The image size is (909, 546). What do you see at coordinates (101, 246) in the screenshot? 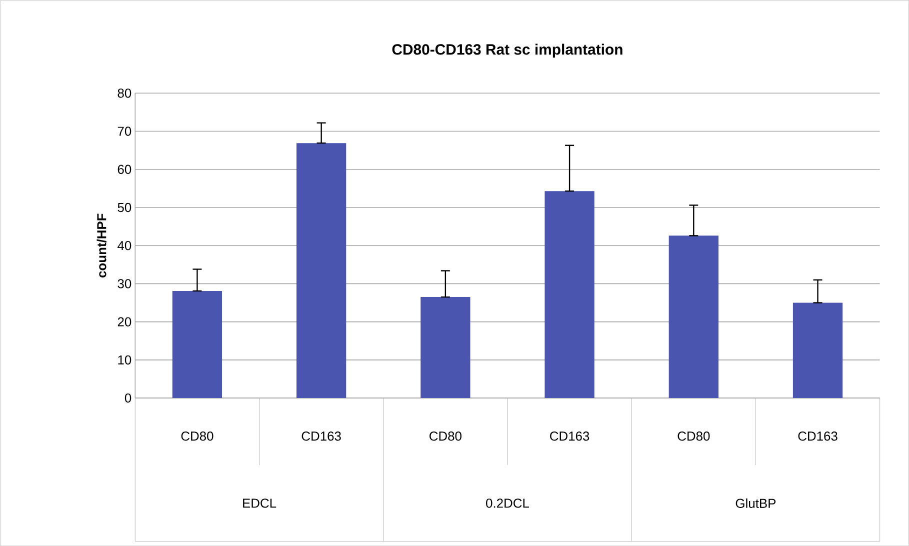
I see `y-axis-title: count/HPF` at bounding box center [101, 246].